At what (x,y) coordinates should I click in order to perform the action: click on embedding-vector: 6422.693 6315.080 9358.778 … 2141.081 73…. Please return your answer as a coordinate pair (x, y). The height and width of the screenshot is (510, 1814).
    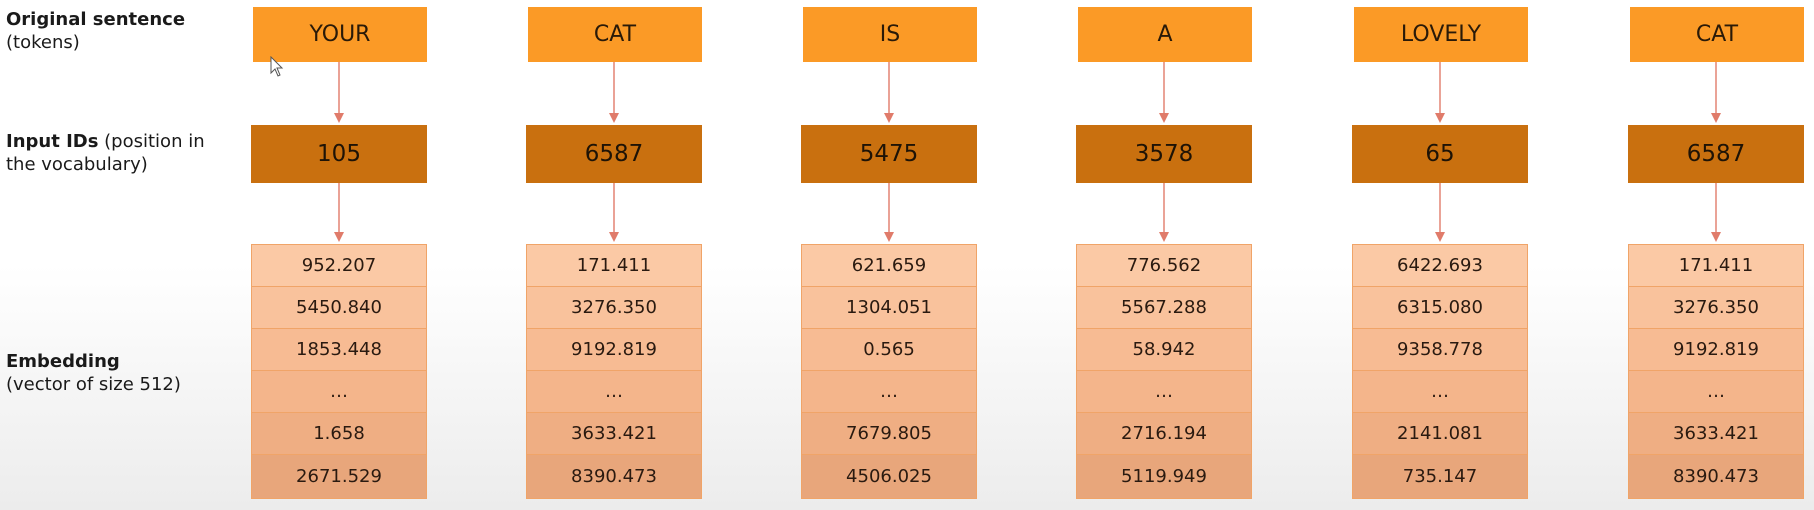
    Looking at the image, I should click on (1440, 371).